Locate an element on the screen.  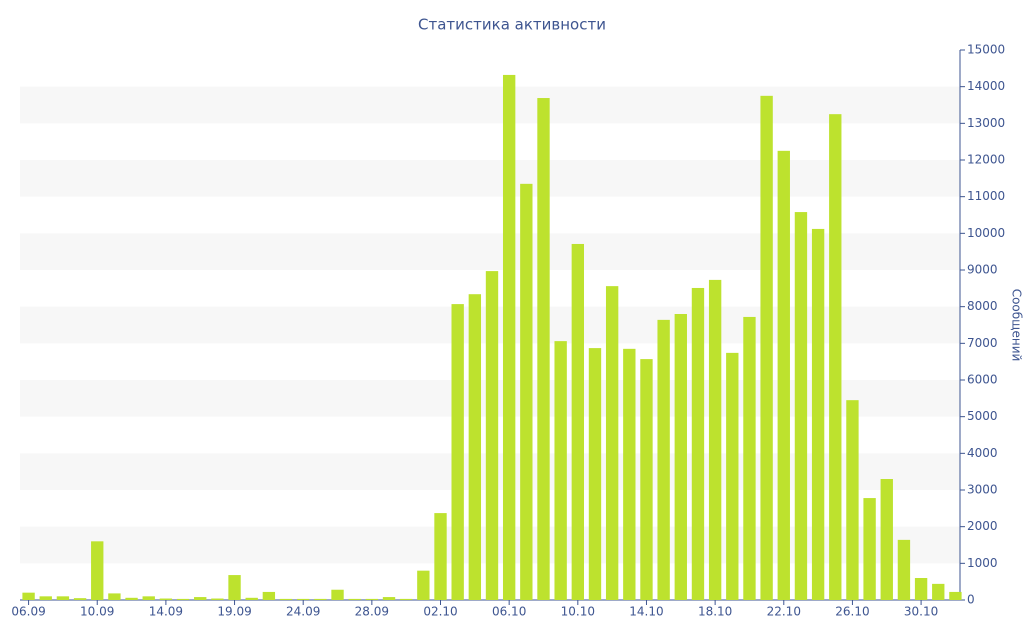
x-tick-label: 10.09 is located at coordinates (97, 612).